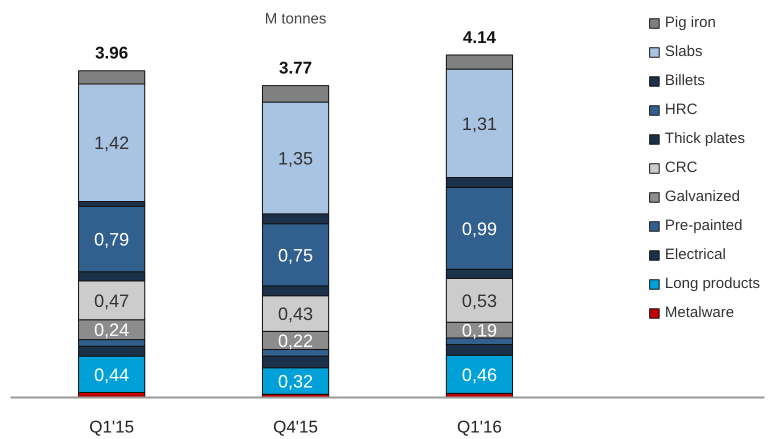 The width and height of the screenshot is (774, 439). What do you see at coordinates (479, 330) in the screenshot?
I see `data-label: 0,19` at bounding box center [479, 330].